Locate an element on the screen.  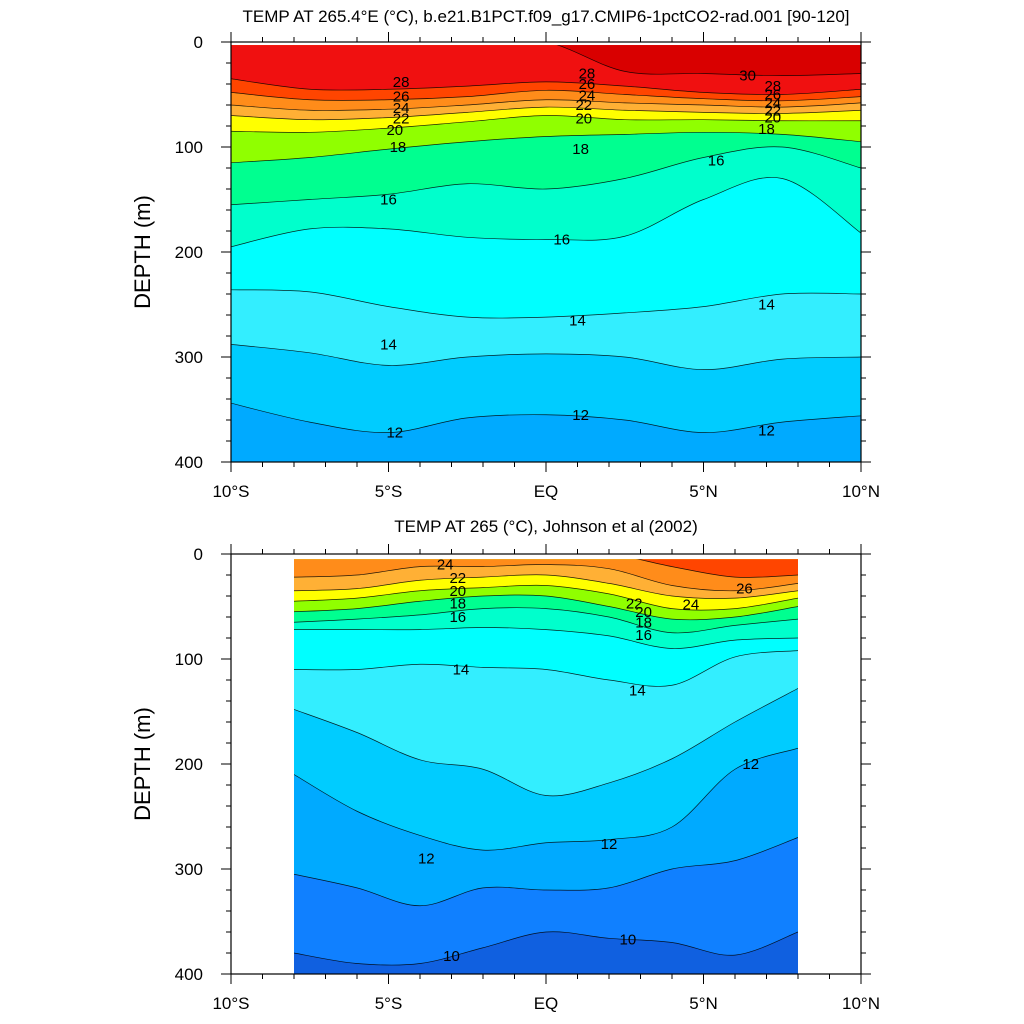
contour-label: 10 is located at coordinates (451, 956).